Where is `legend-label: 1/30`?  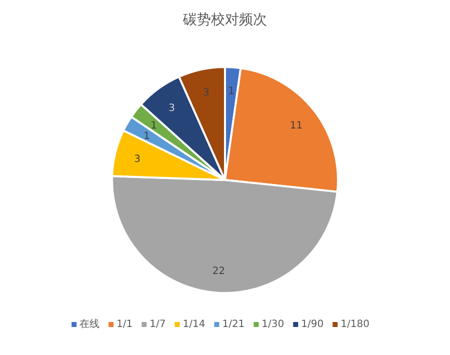 legend-label: 1/30 is located at coordinates (273, 324).